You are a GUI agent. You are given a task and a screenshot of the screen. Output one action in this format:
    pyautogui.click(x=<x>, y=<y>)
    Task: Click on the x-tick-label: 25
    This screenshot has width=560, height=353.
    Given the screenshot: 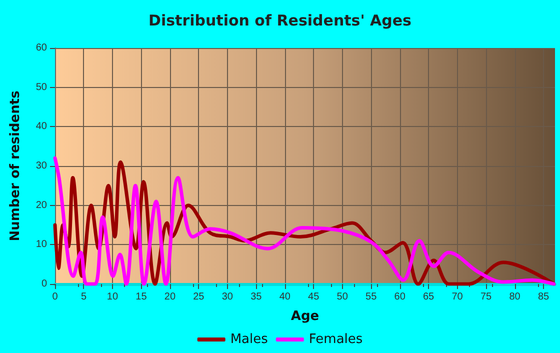 What is the action you would take?
    pyautogui.click(x=199, y=297)
    